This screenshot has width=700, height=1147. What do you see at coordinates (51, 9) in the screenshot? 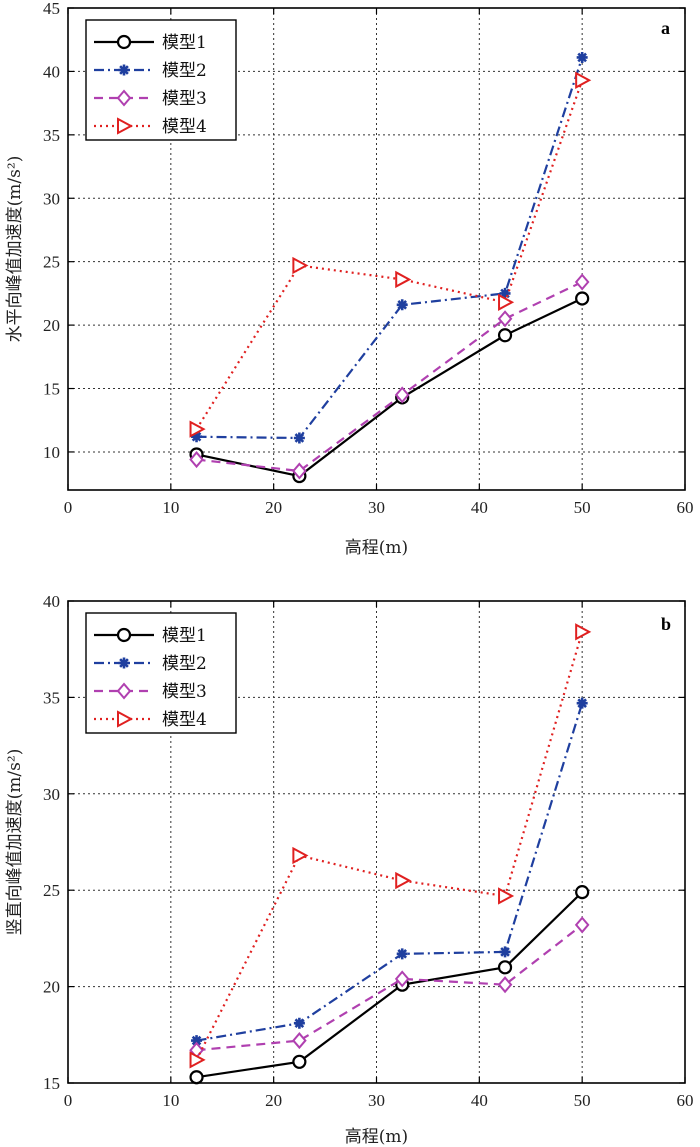
I see `y-tick-label: 45` at bounding box center [51, 9].